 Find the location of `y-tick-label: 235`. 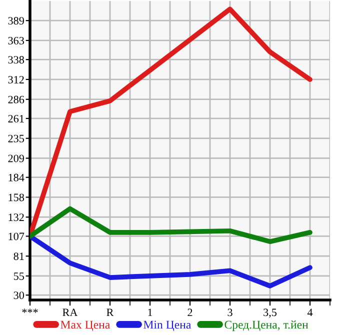

y-tick-label: 235 is located at coordinates (16, 138).